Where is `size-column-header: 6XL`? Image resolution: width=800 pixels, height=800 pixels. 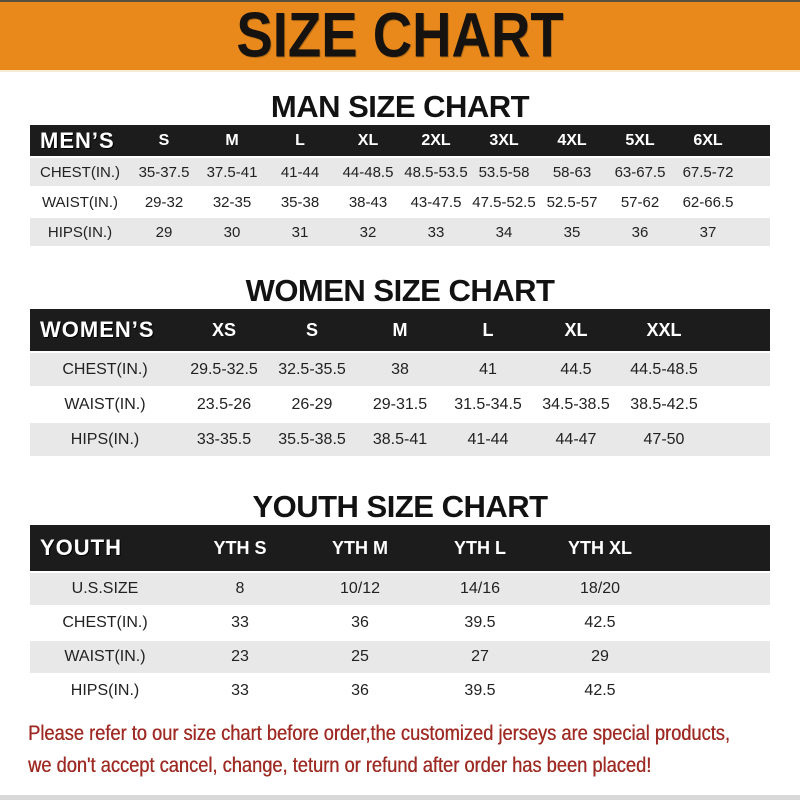 size-column-header: 6XL is located at coordinates (708, 141).